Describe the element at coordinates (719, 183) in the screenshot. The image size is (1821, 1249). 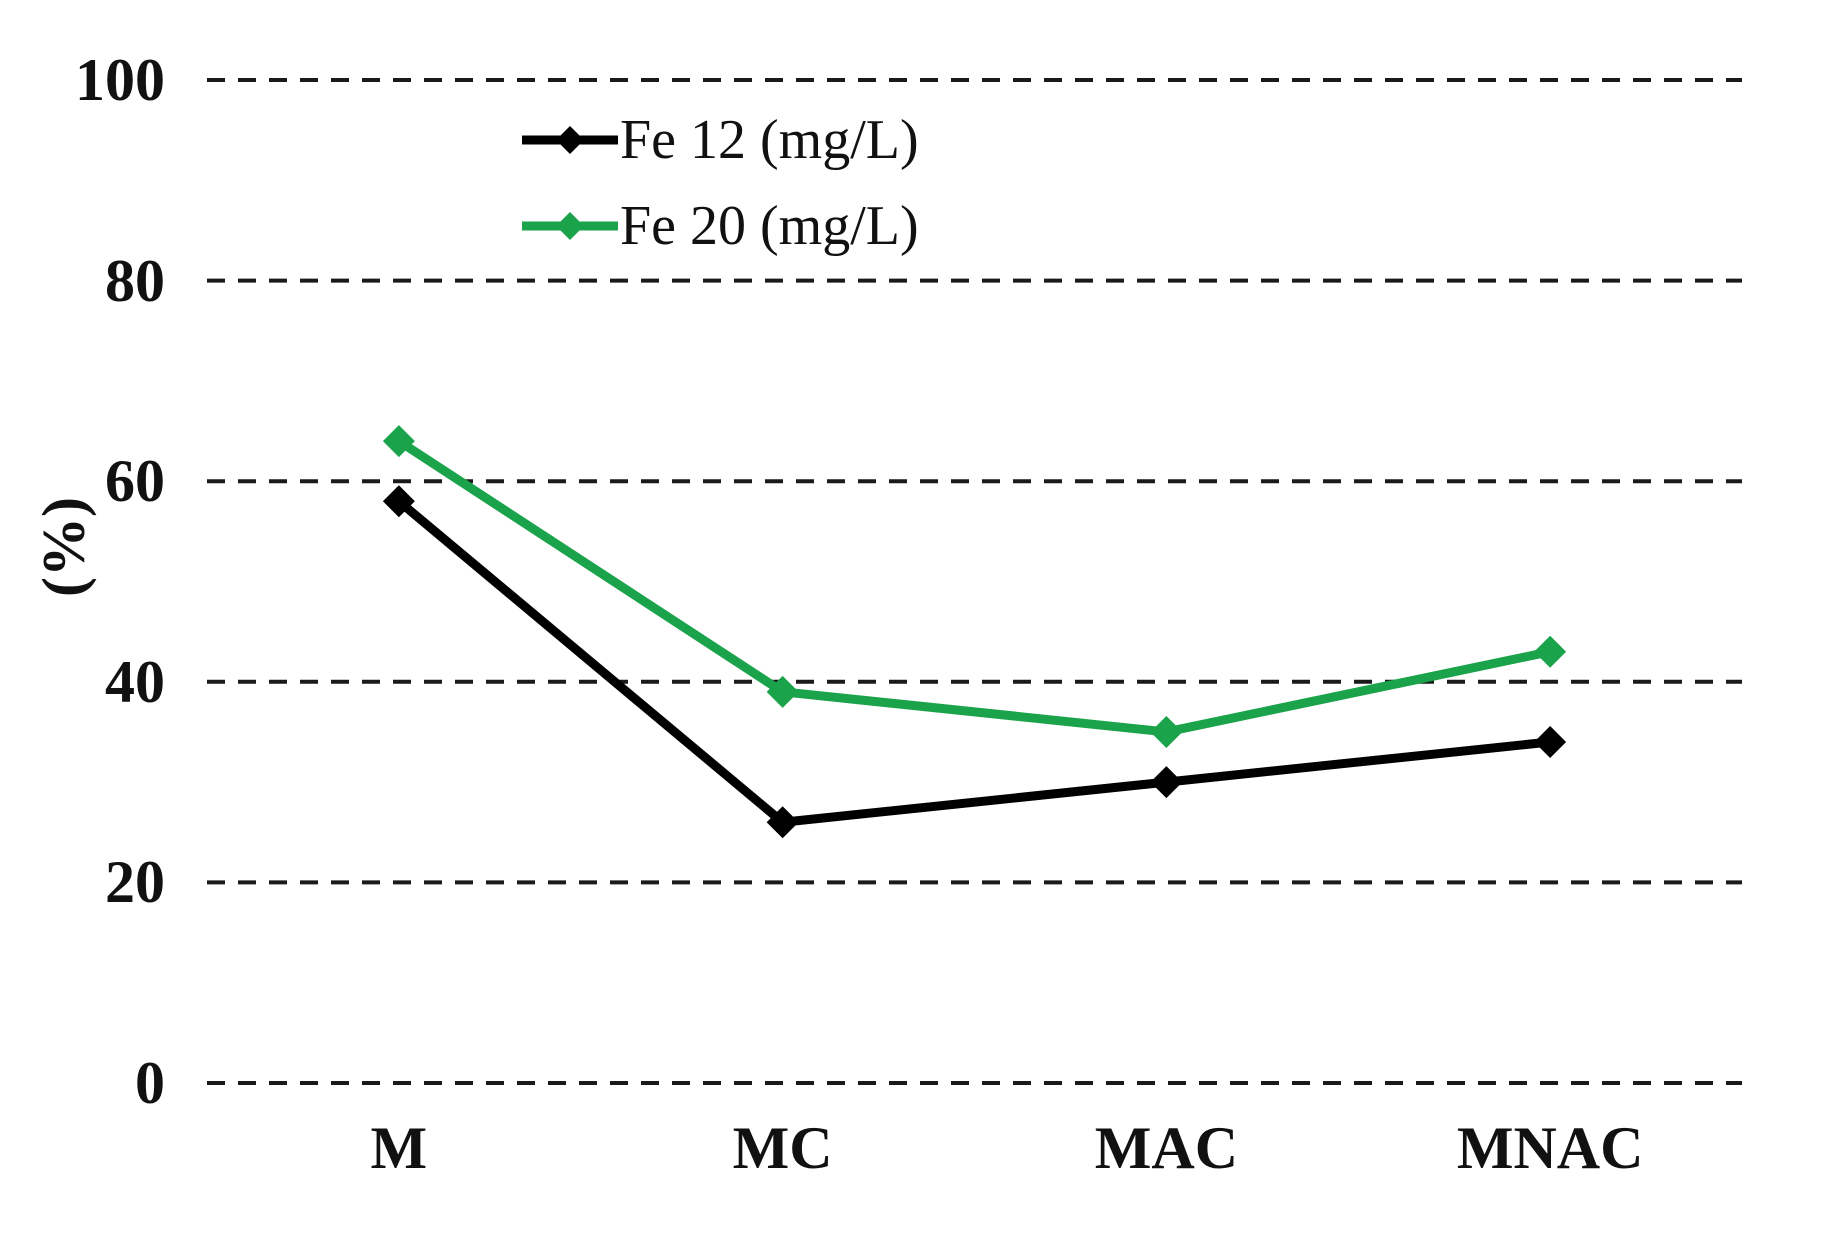
I see `legend: Fe 12 (mg/L) Fe 20 (mg/L)` at that location.